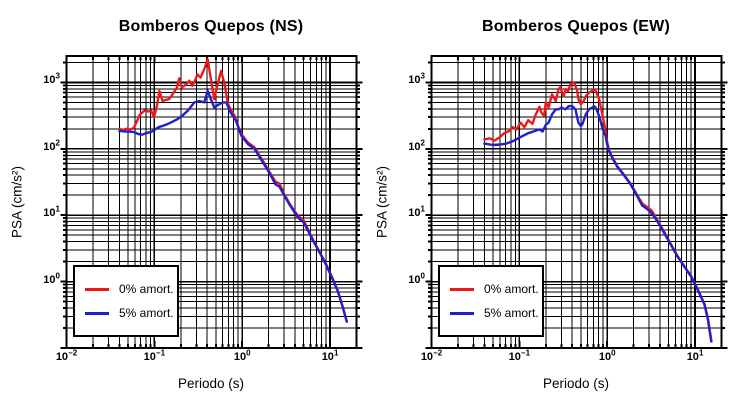 The image size is (730, 400). I want to click on chart-title-ew: Bomberos Quepos (EW), so click(575, 26).